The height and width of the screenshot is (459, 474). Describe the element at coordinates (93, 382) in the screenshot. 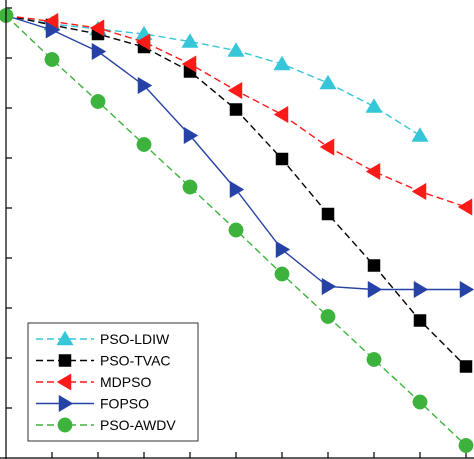

I see `legend-item: MDPSO` at that location.